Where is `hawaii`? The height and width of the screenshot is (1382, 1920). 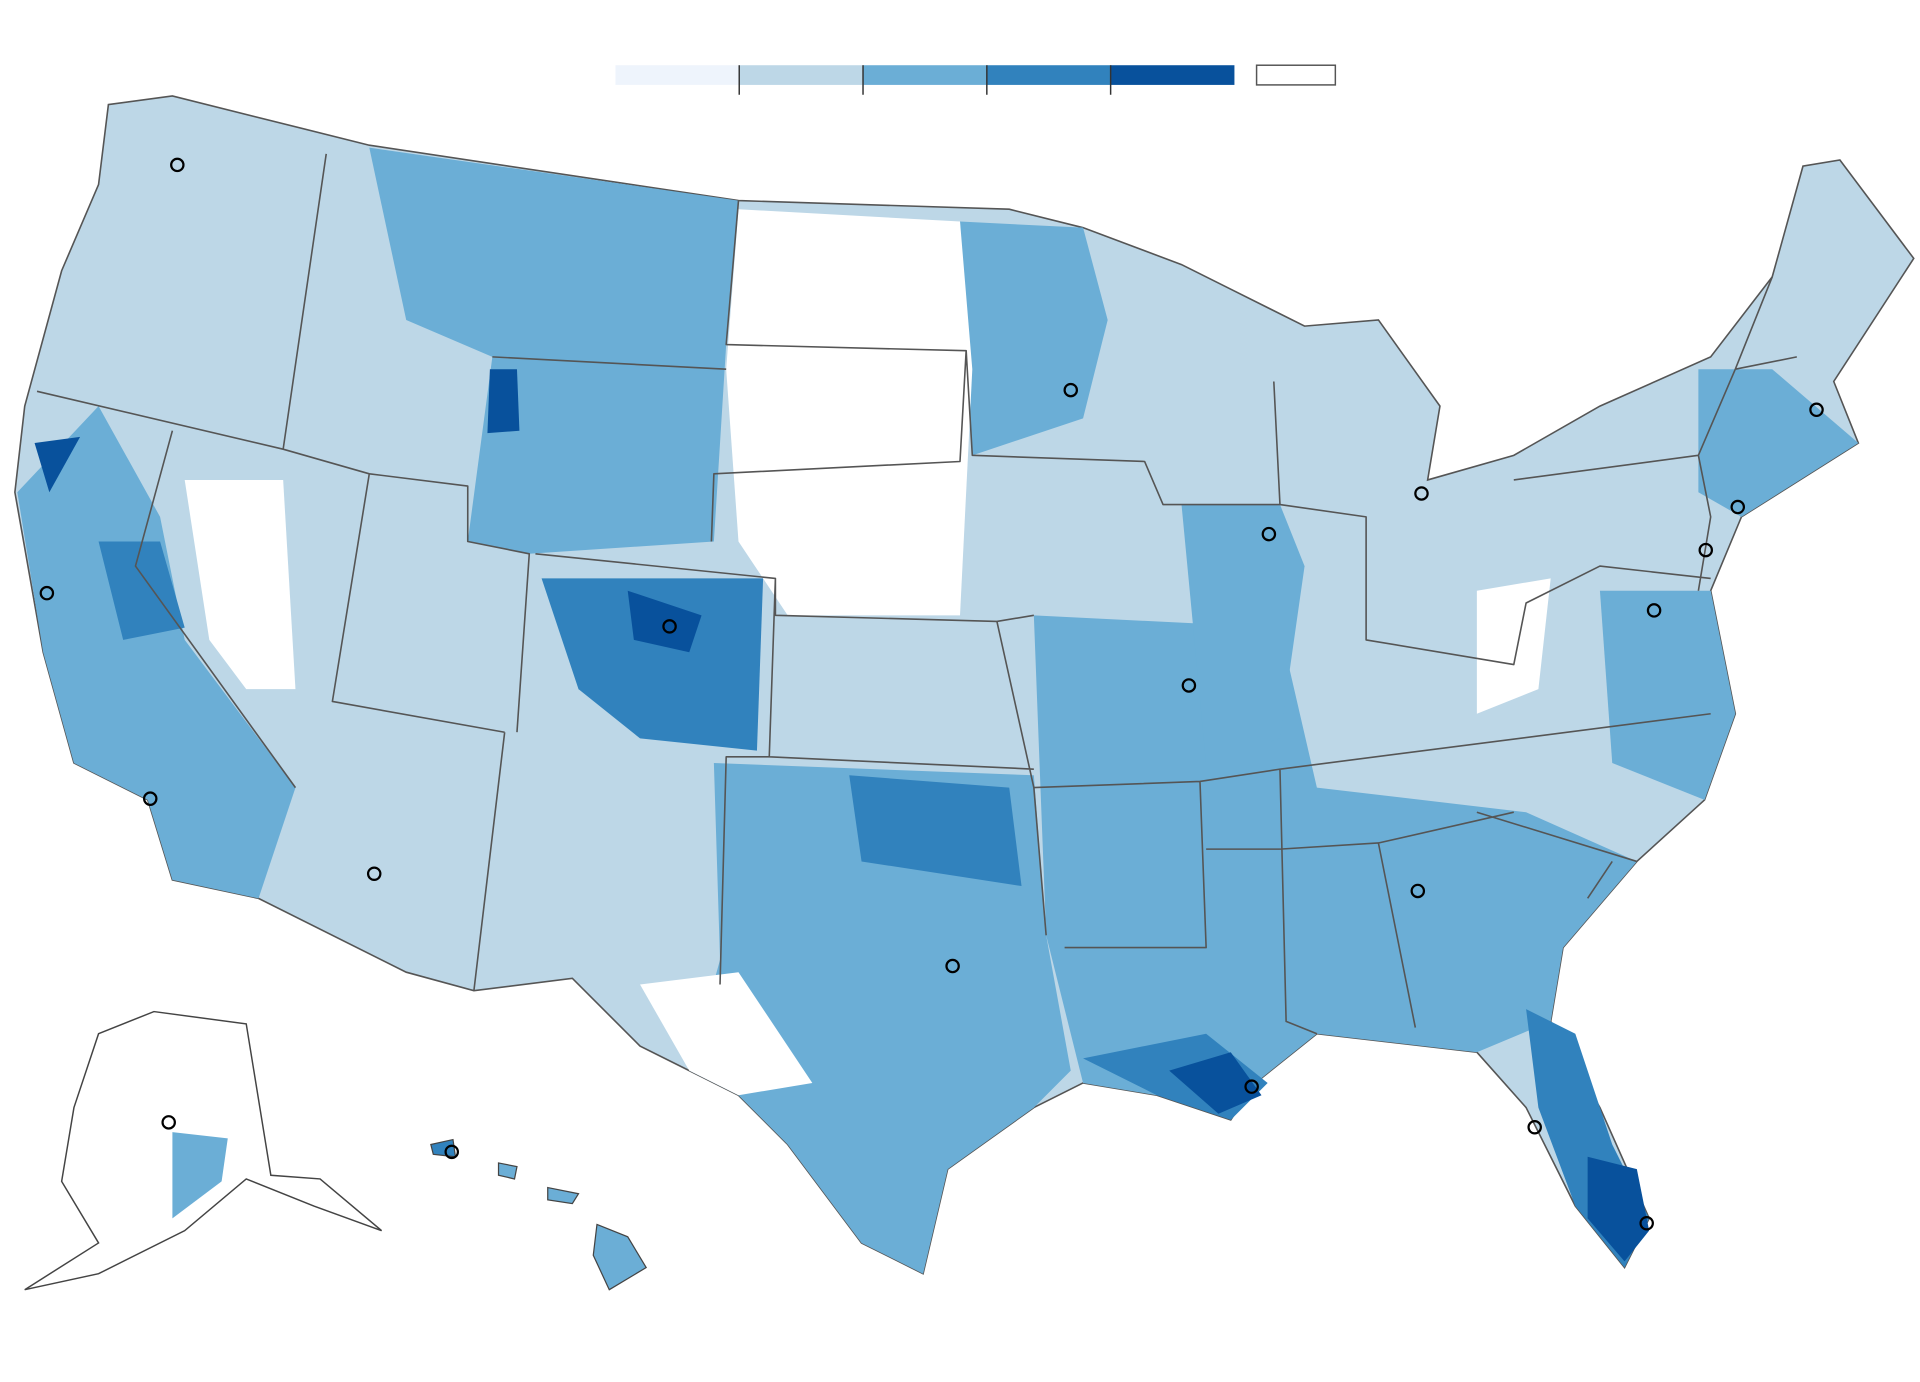
hawaii is located at coordinates (539, 1214).